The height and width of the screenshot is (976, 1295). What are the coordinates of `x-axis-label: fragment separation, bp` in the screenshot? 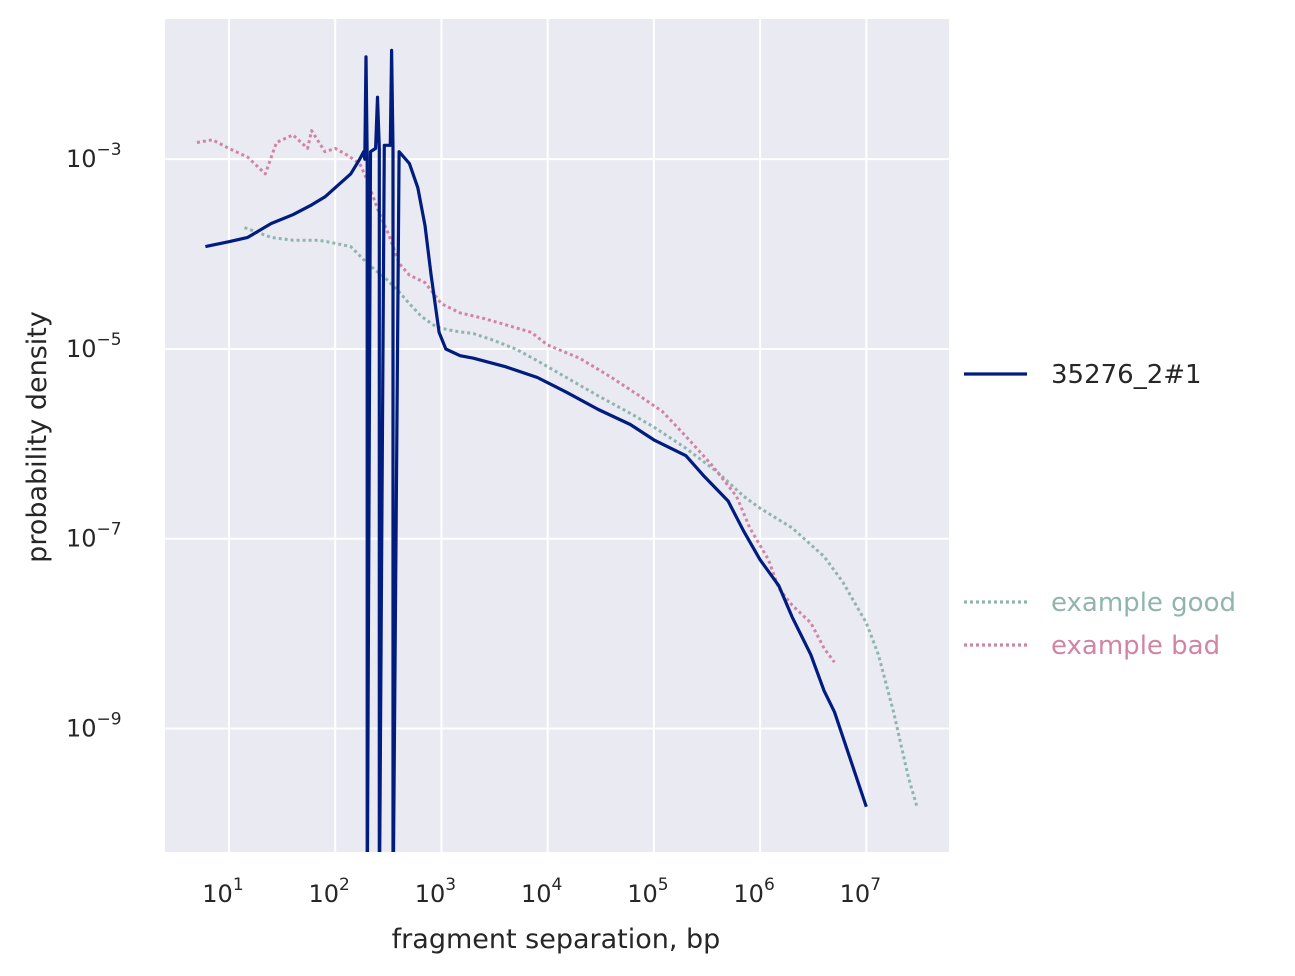 It's located at (556, 939).